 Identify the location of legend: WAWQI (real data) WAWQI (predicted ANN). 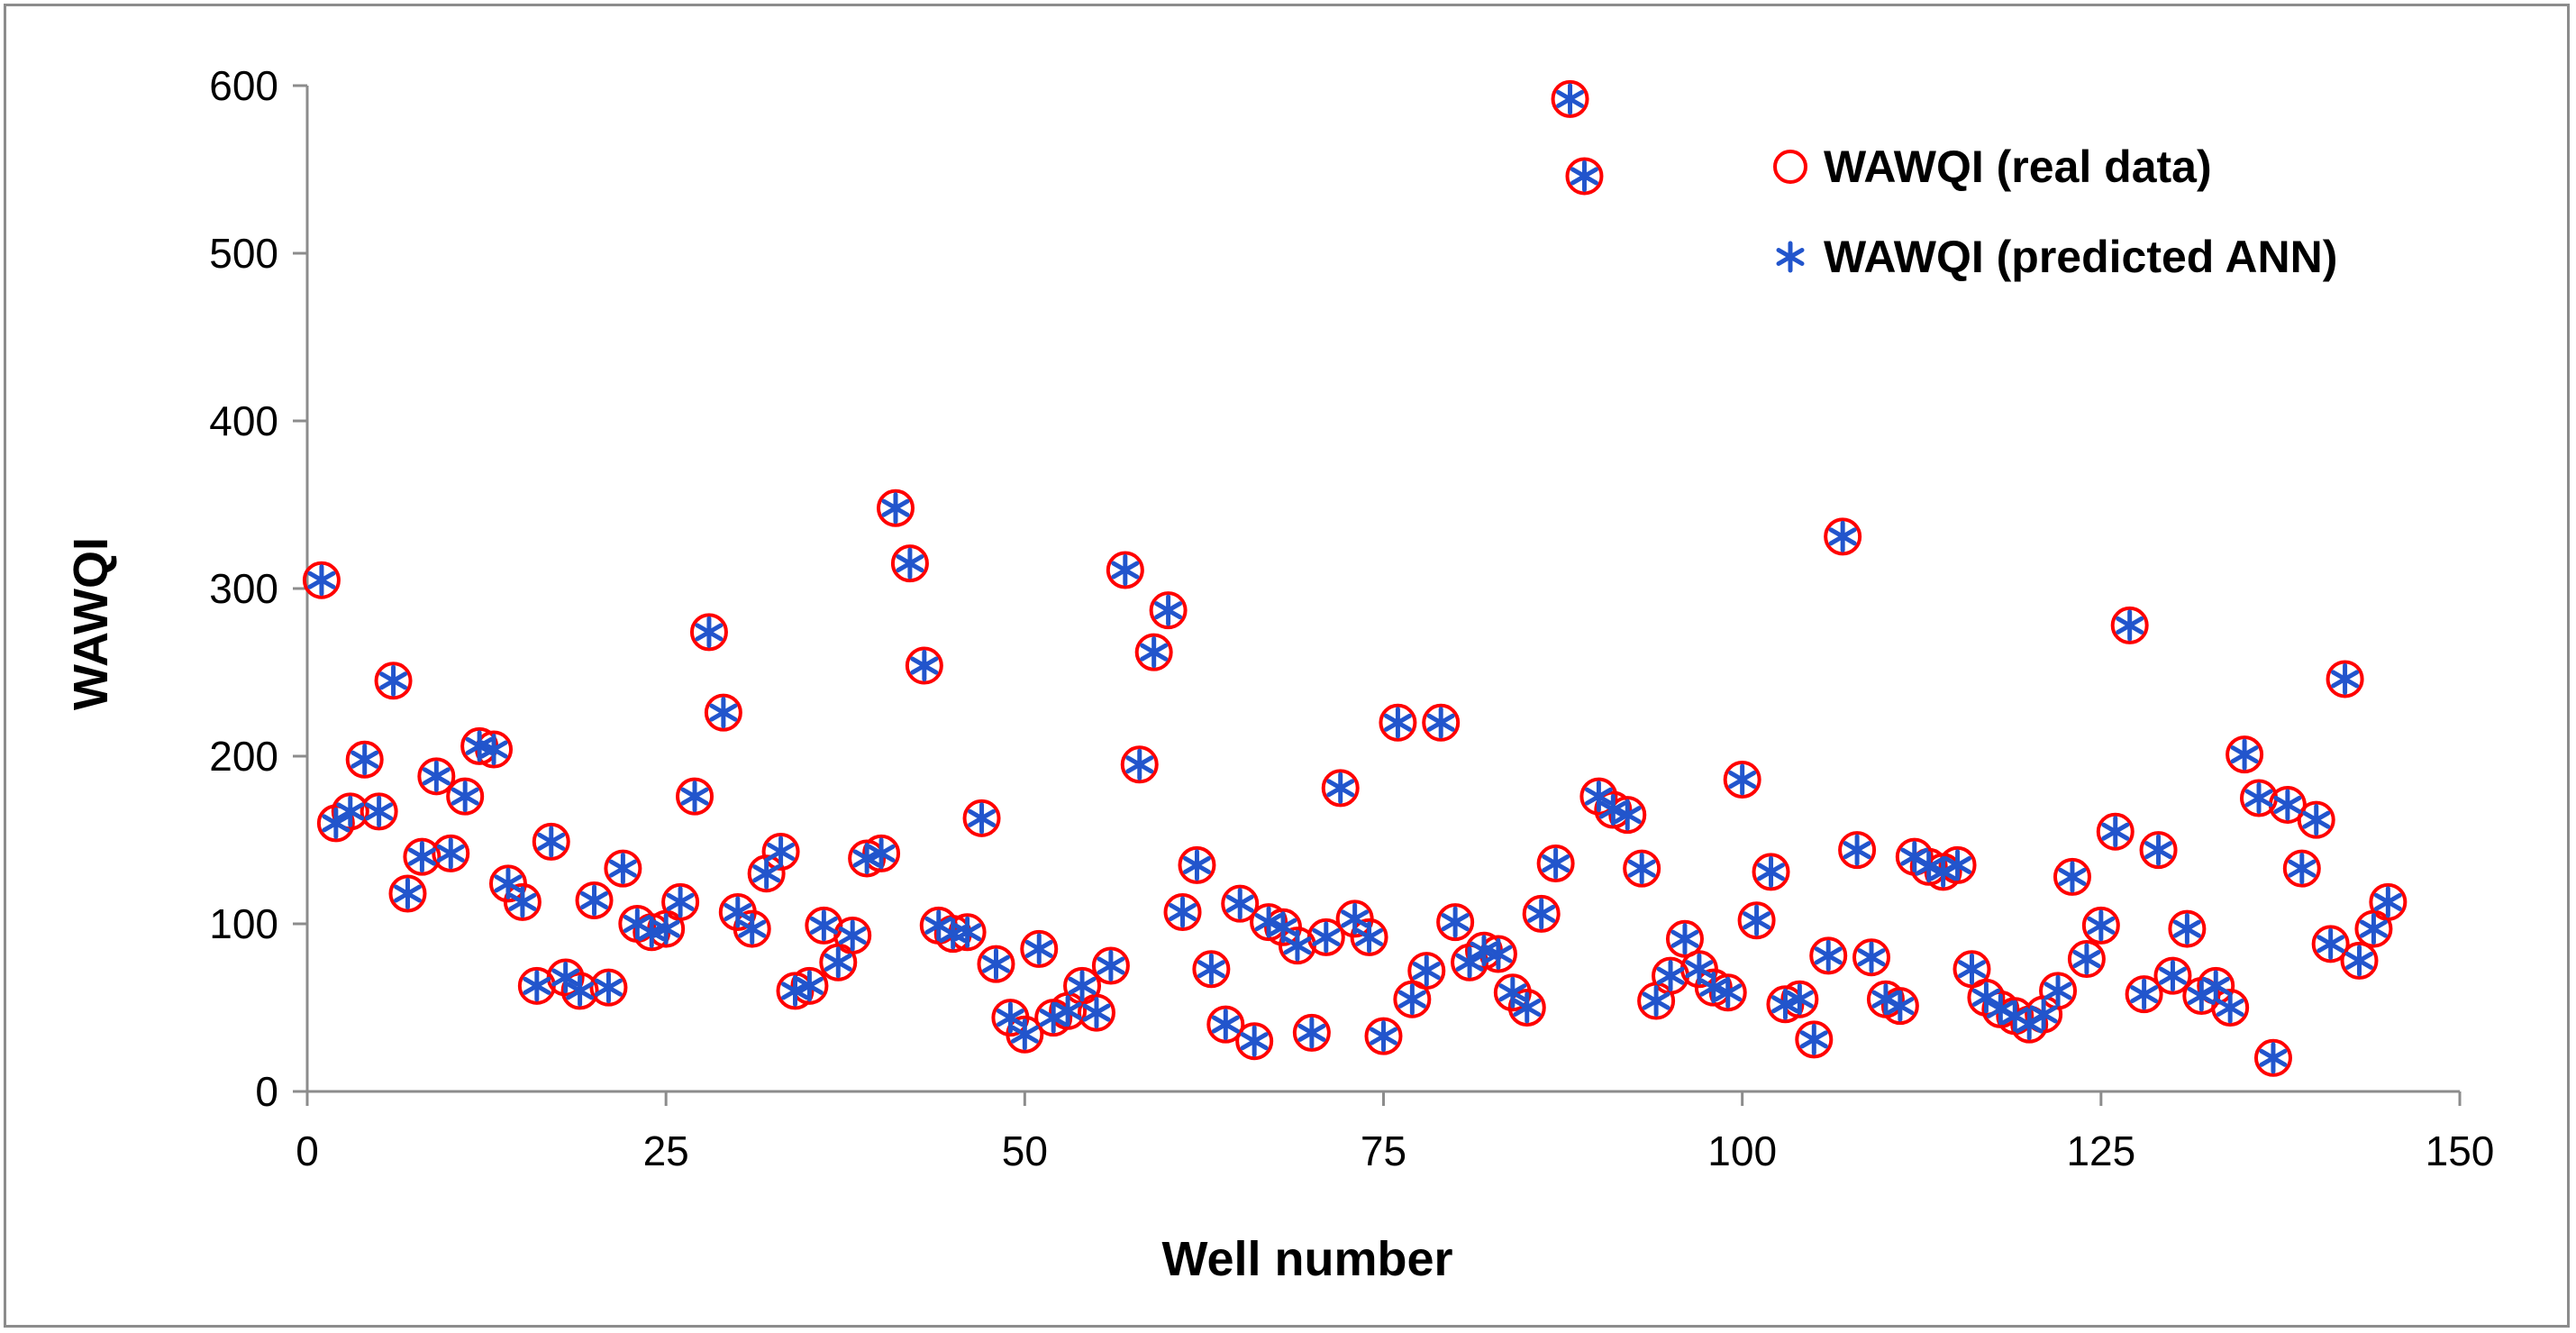
(2055, 212).